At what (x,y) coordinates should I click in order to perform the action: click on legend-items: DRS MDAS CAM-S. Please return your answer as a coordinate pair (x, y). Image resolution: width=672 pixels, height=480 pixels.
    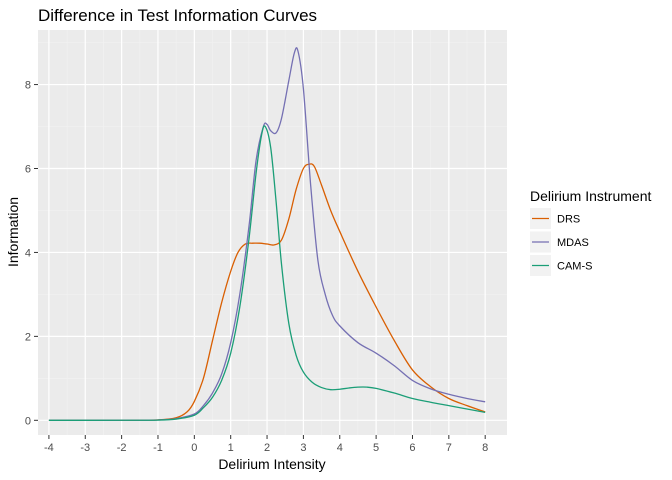
    Looking at the image, I should click on (561, 242).